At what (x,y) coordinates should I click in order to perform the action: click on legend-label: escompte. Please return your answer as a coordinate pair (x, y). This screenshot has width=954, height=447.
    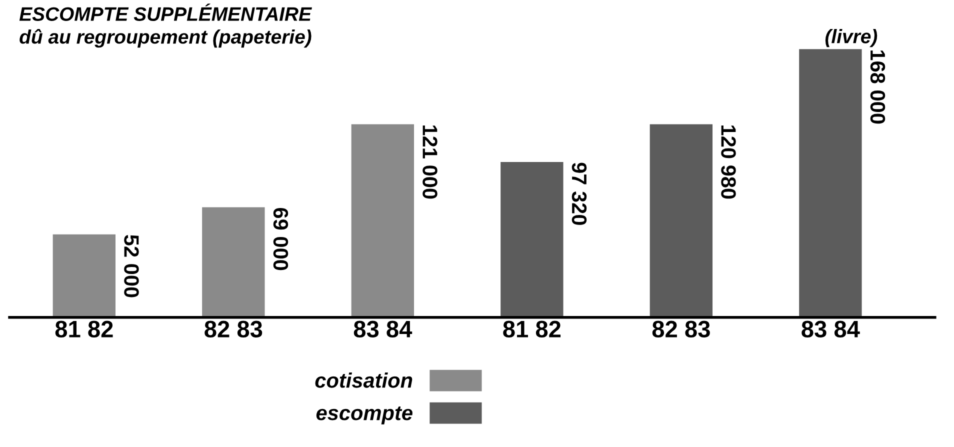
    Looking at the image, I should click on (364, 415).